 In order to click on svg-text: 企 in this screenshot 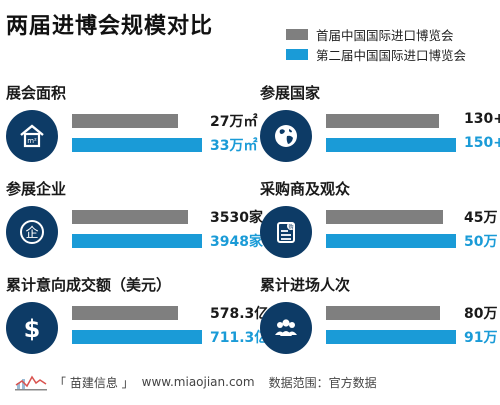, I will do `click(31, 233)`.